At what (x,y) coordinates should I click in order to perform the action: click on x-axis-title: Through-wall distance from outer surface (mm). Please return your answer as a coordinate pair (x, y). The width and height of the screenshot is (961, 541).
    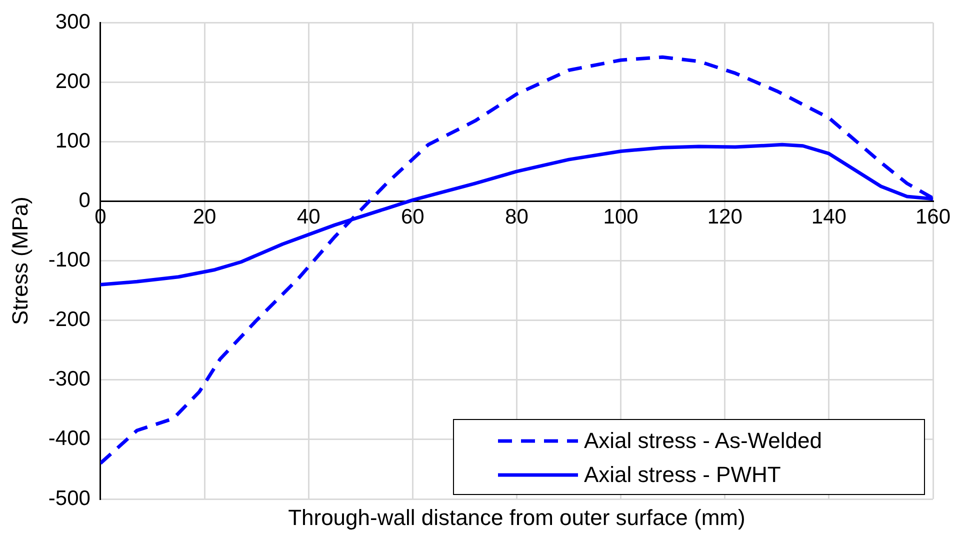
    Looking at the image, I should click on (516, 518).